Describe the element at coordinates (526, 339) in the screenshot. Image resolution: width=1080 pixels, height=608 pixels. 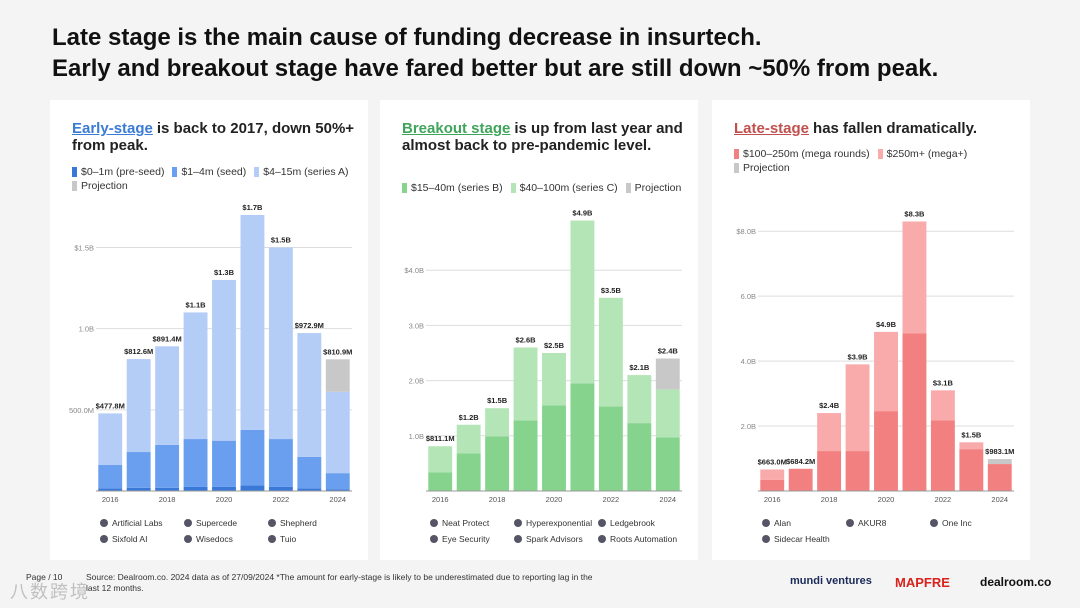
I see `total-label: $2.6B` at that location.